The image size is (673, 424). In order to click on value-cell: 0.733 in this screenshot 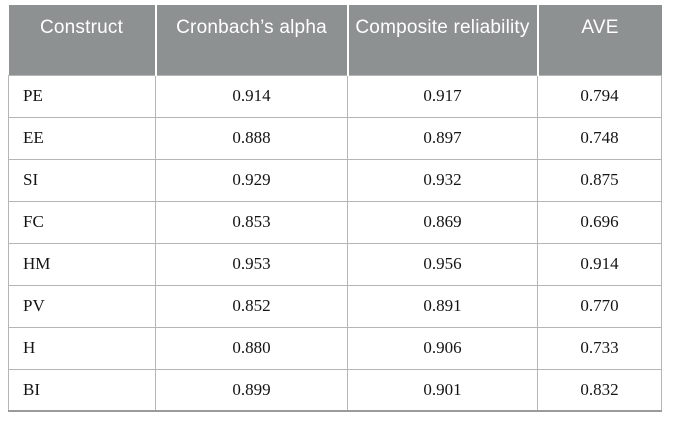, I will do `click(599, 348)`.